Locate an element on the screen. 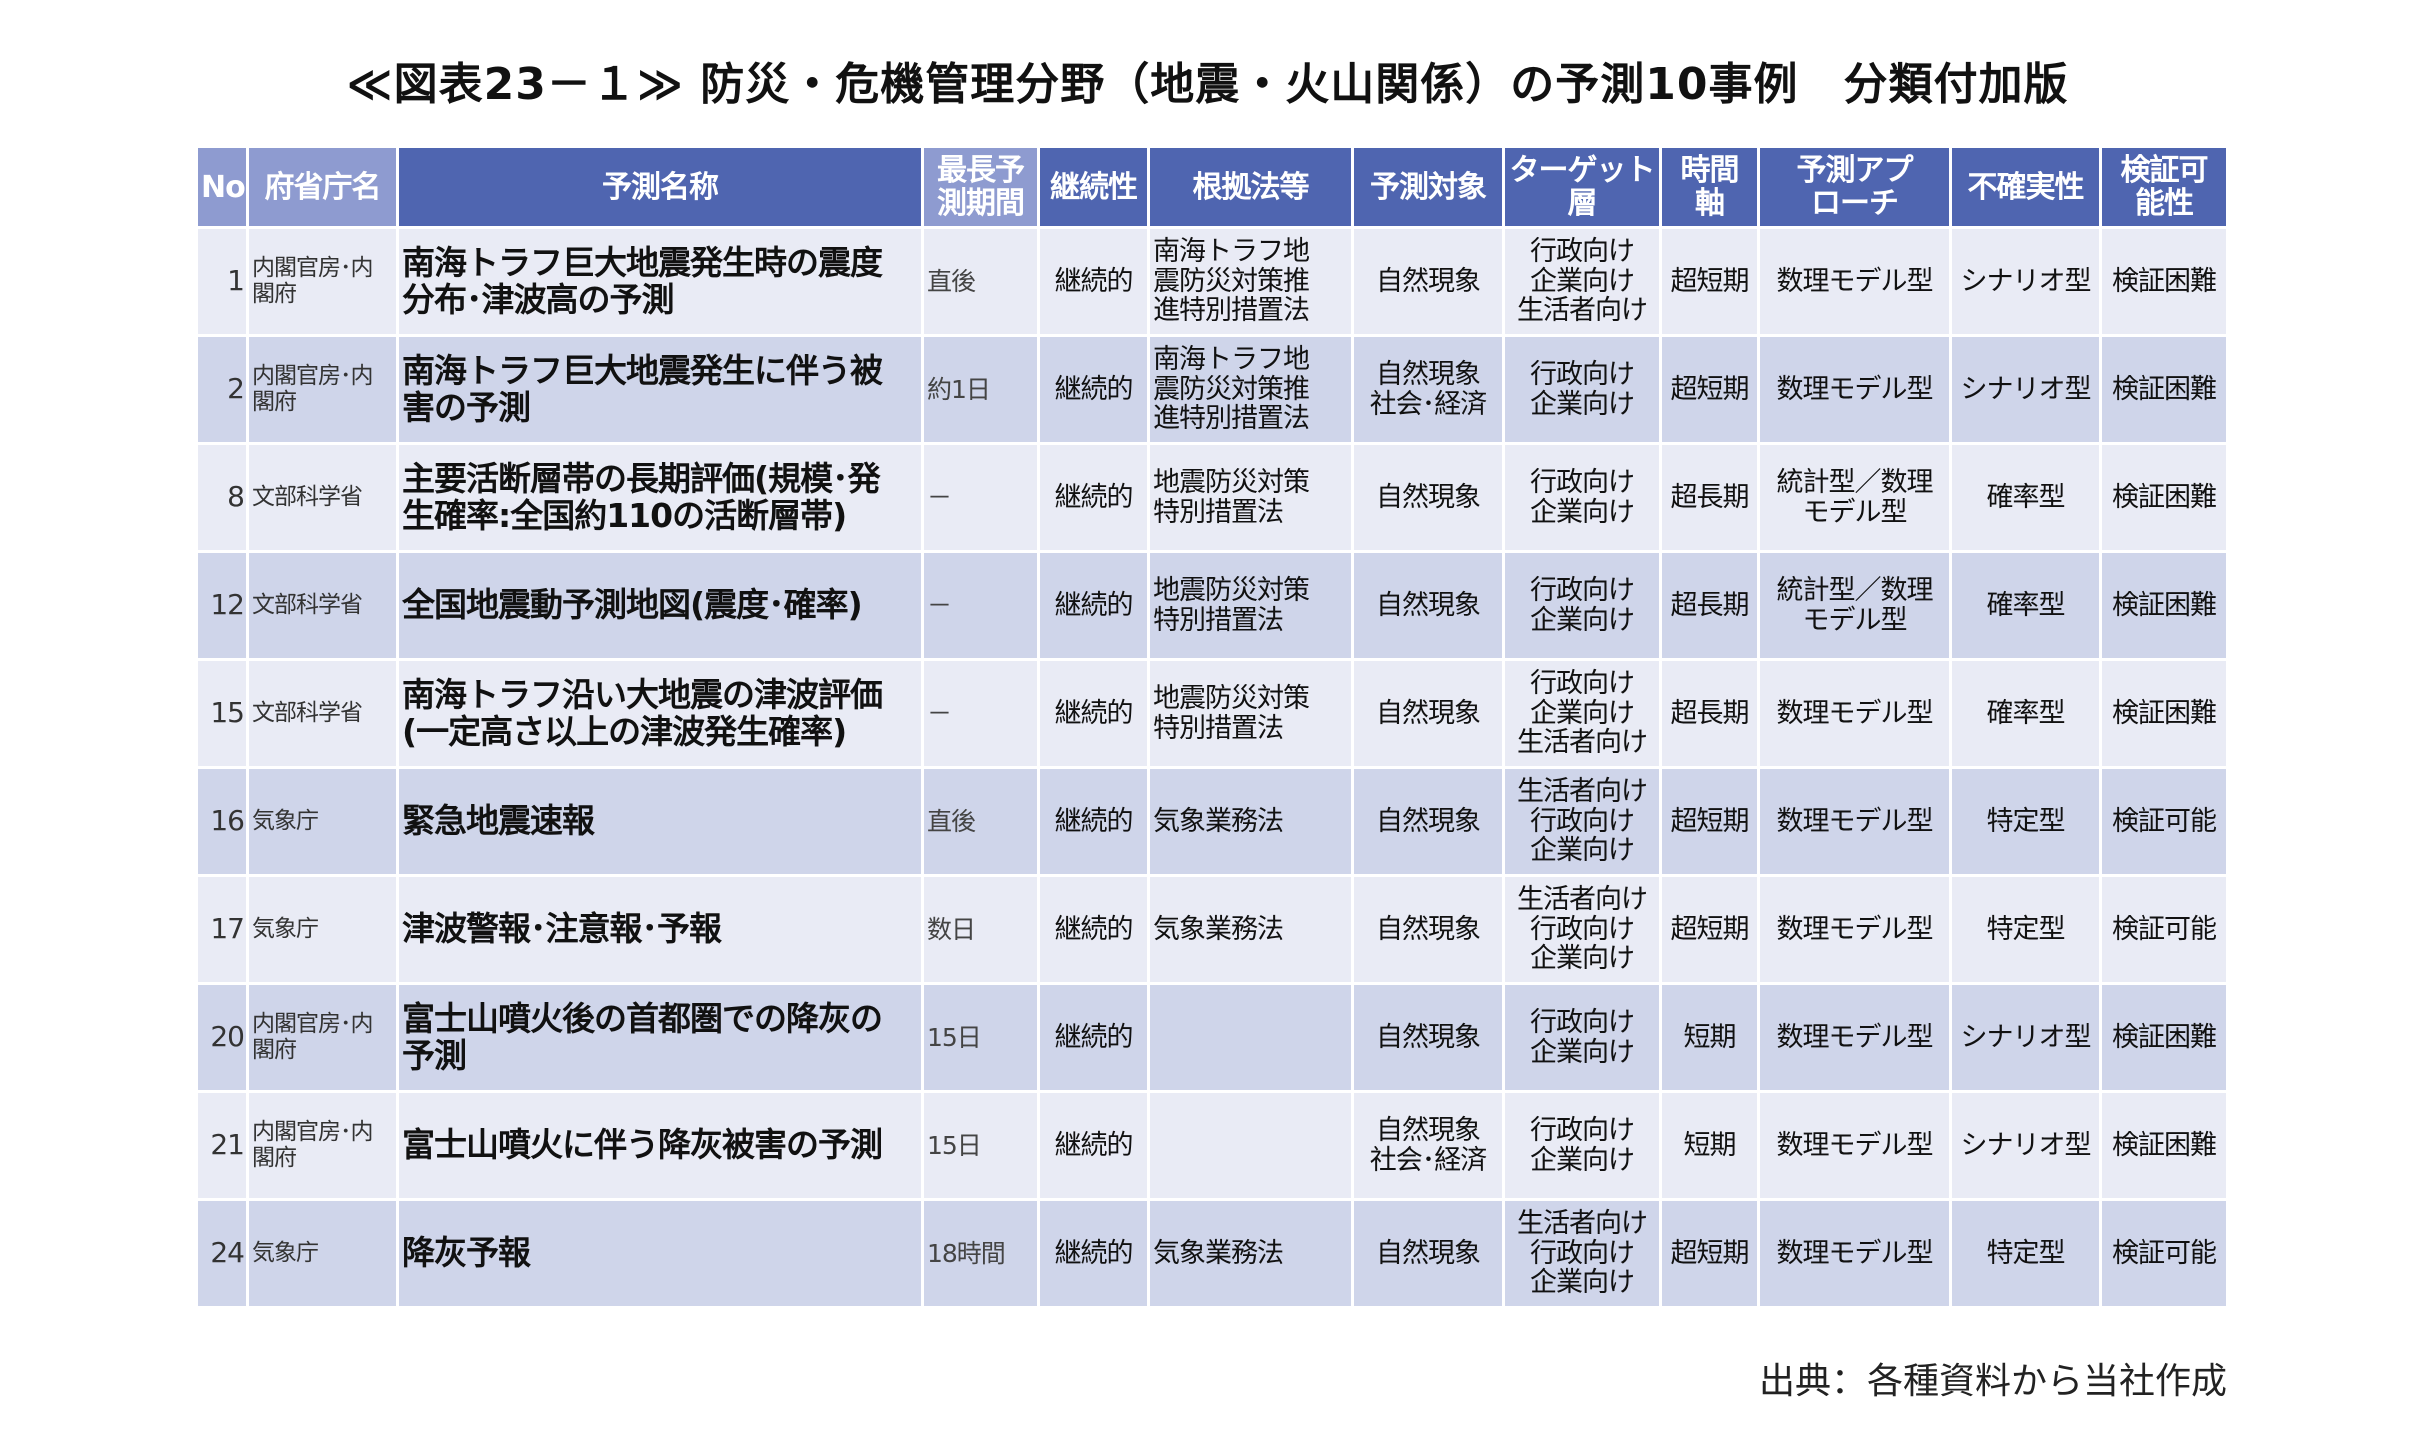  cell-name: 降灰予報 is located at coordinates (660, 1253).